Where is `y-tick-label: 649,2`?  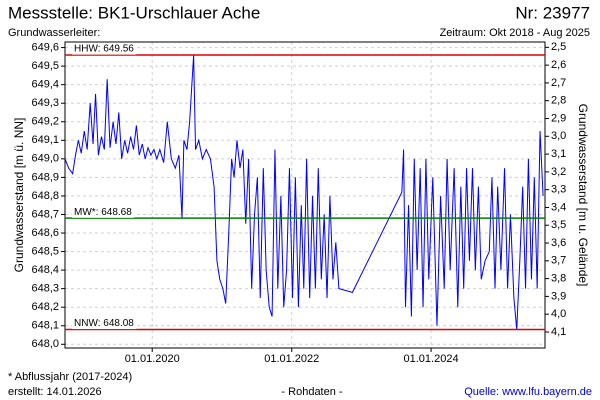
y-tick-label: 649,2 is located at coordinates (45, 122).